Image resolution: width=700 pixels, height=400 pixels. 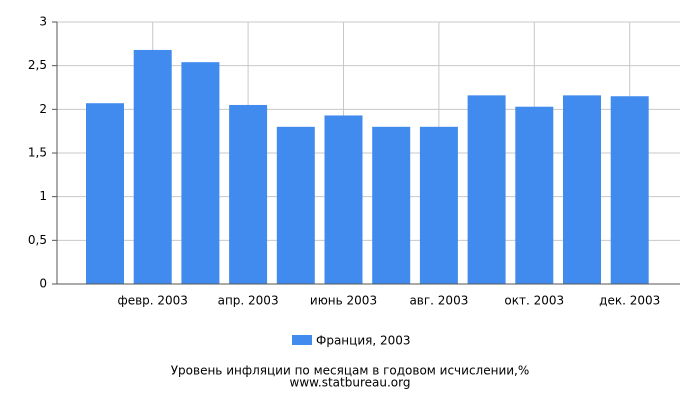 I want to click on x-tick-label: дек. 2003, so click(x=629, y=301).